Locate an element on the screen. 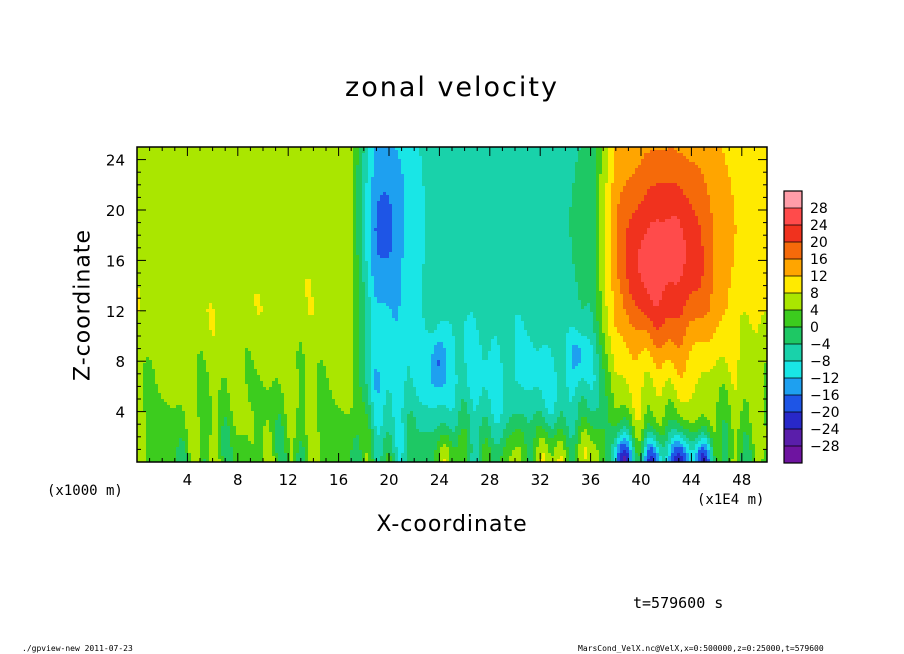 The width and height of the screenshot is (904, 654). colorbar-label: 16 is located at coordinates (819, 260).